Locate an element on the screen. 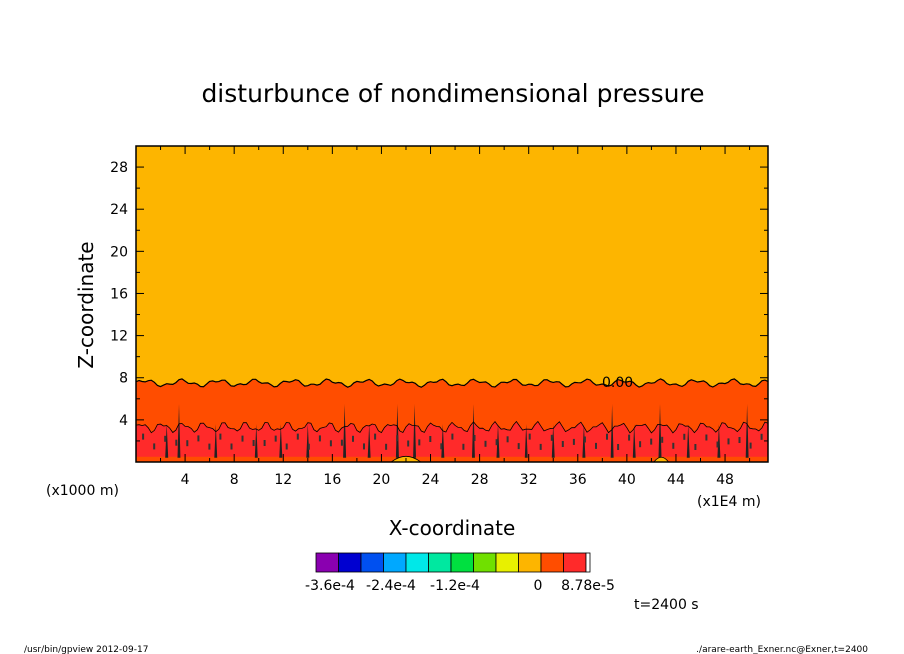 This screenshot has width=904, height=654. x-tick-label: 40 is located at coordinates (627, 480).